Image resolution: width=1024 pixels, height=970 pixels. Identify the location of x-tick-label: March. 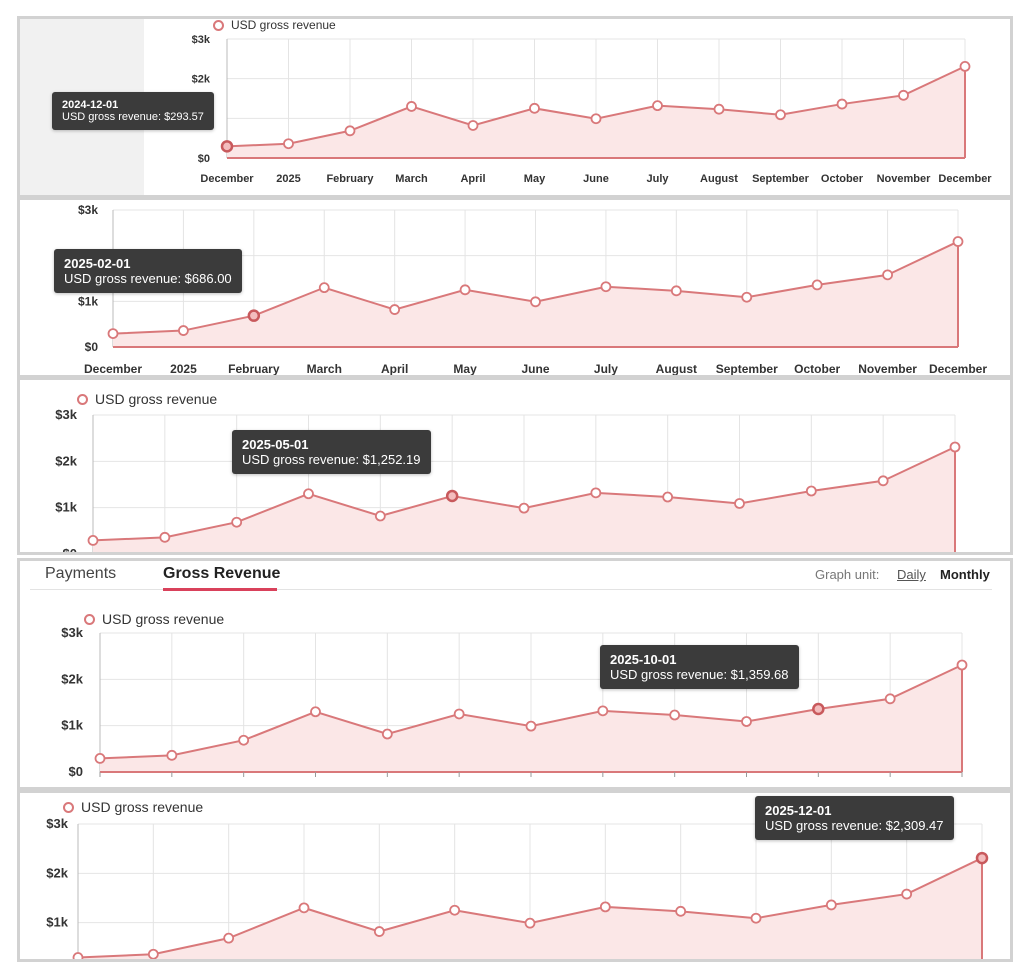
(411, 179).